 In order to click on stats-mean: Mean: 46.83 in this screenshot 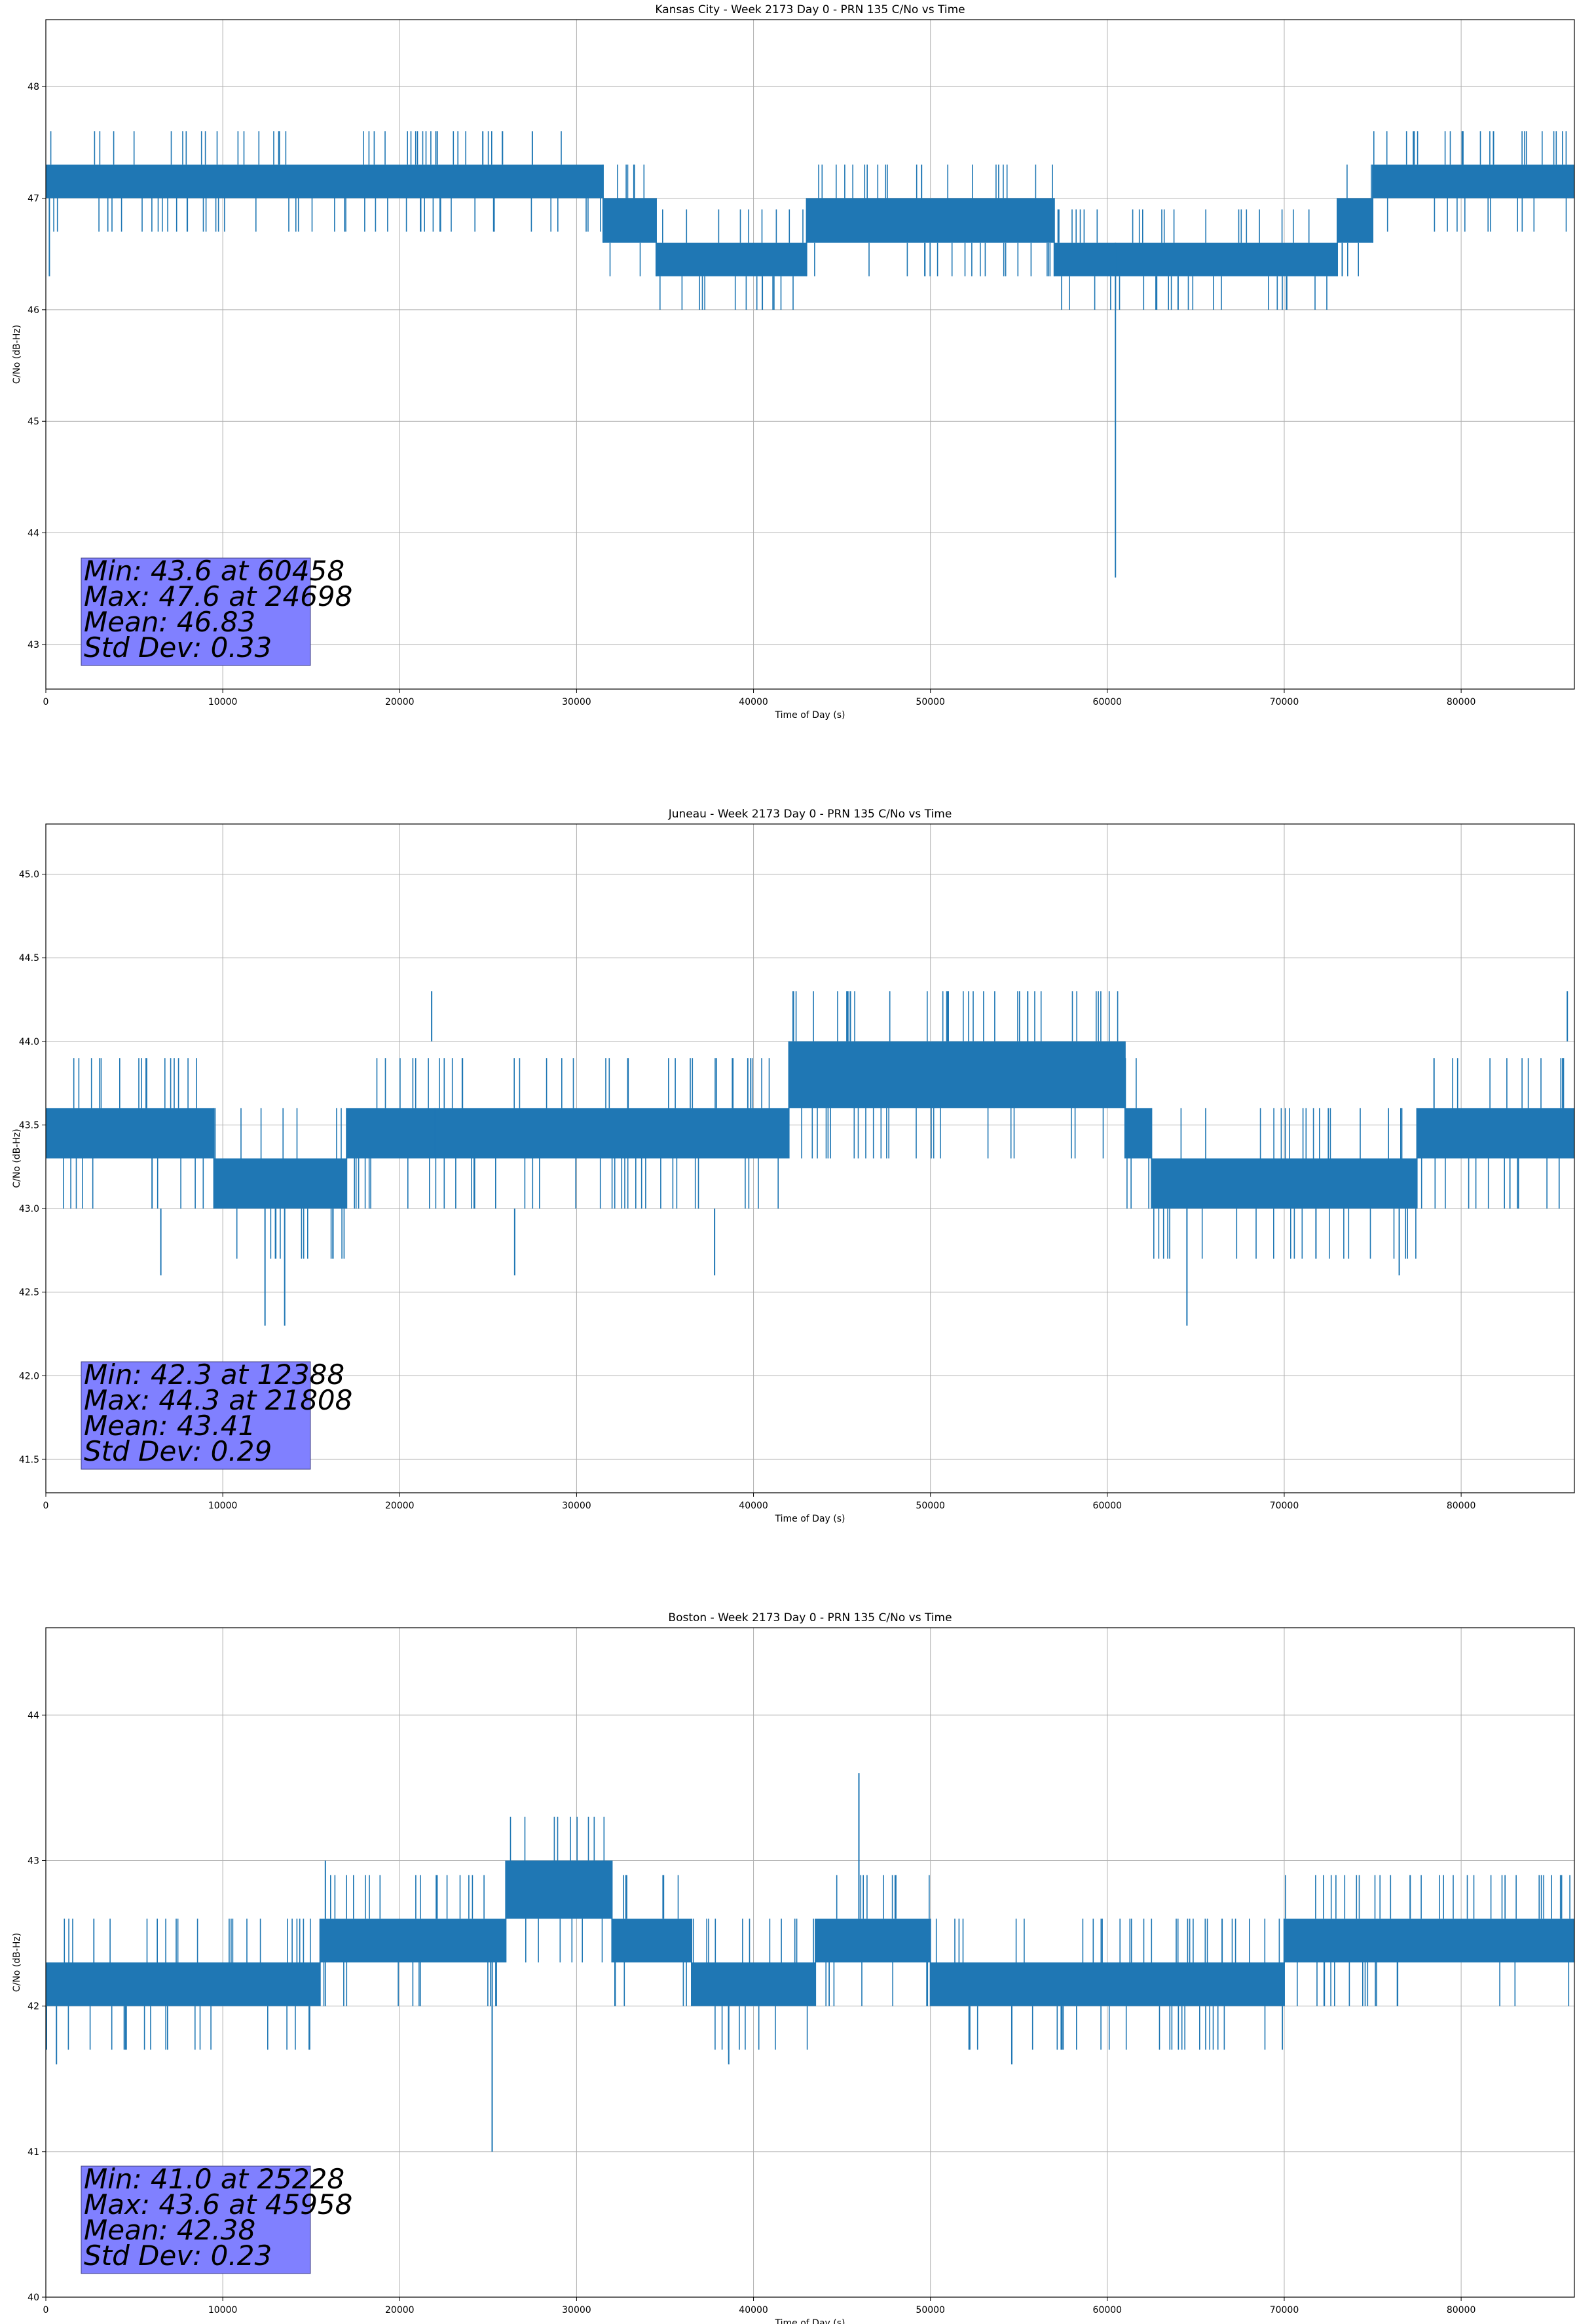, I will do `click(169, 622)`.